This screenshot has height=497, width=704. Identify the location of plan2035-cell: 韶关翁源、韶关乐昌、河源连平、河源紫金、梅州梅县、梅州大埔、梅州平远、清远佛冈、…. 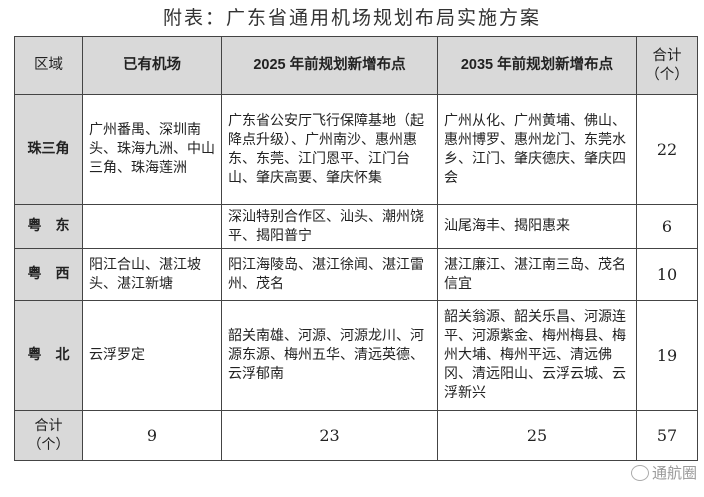
(537, 355).